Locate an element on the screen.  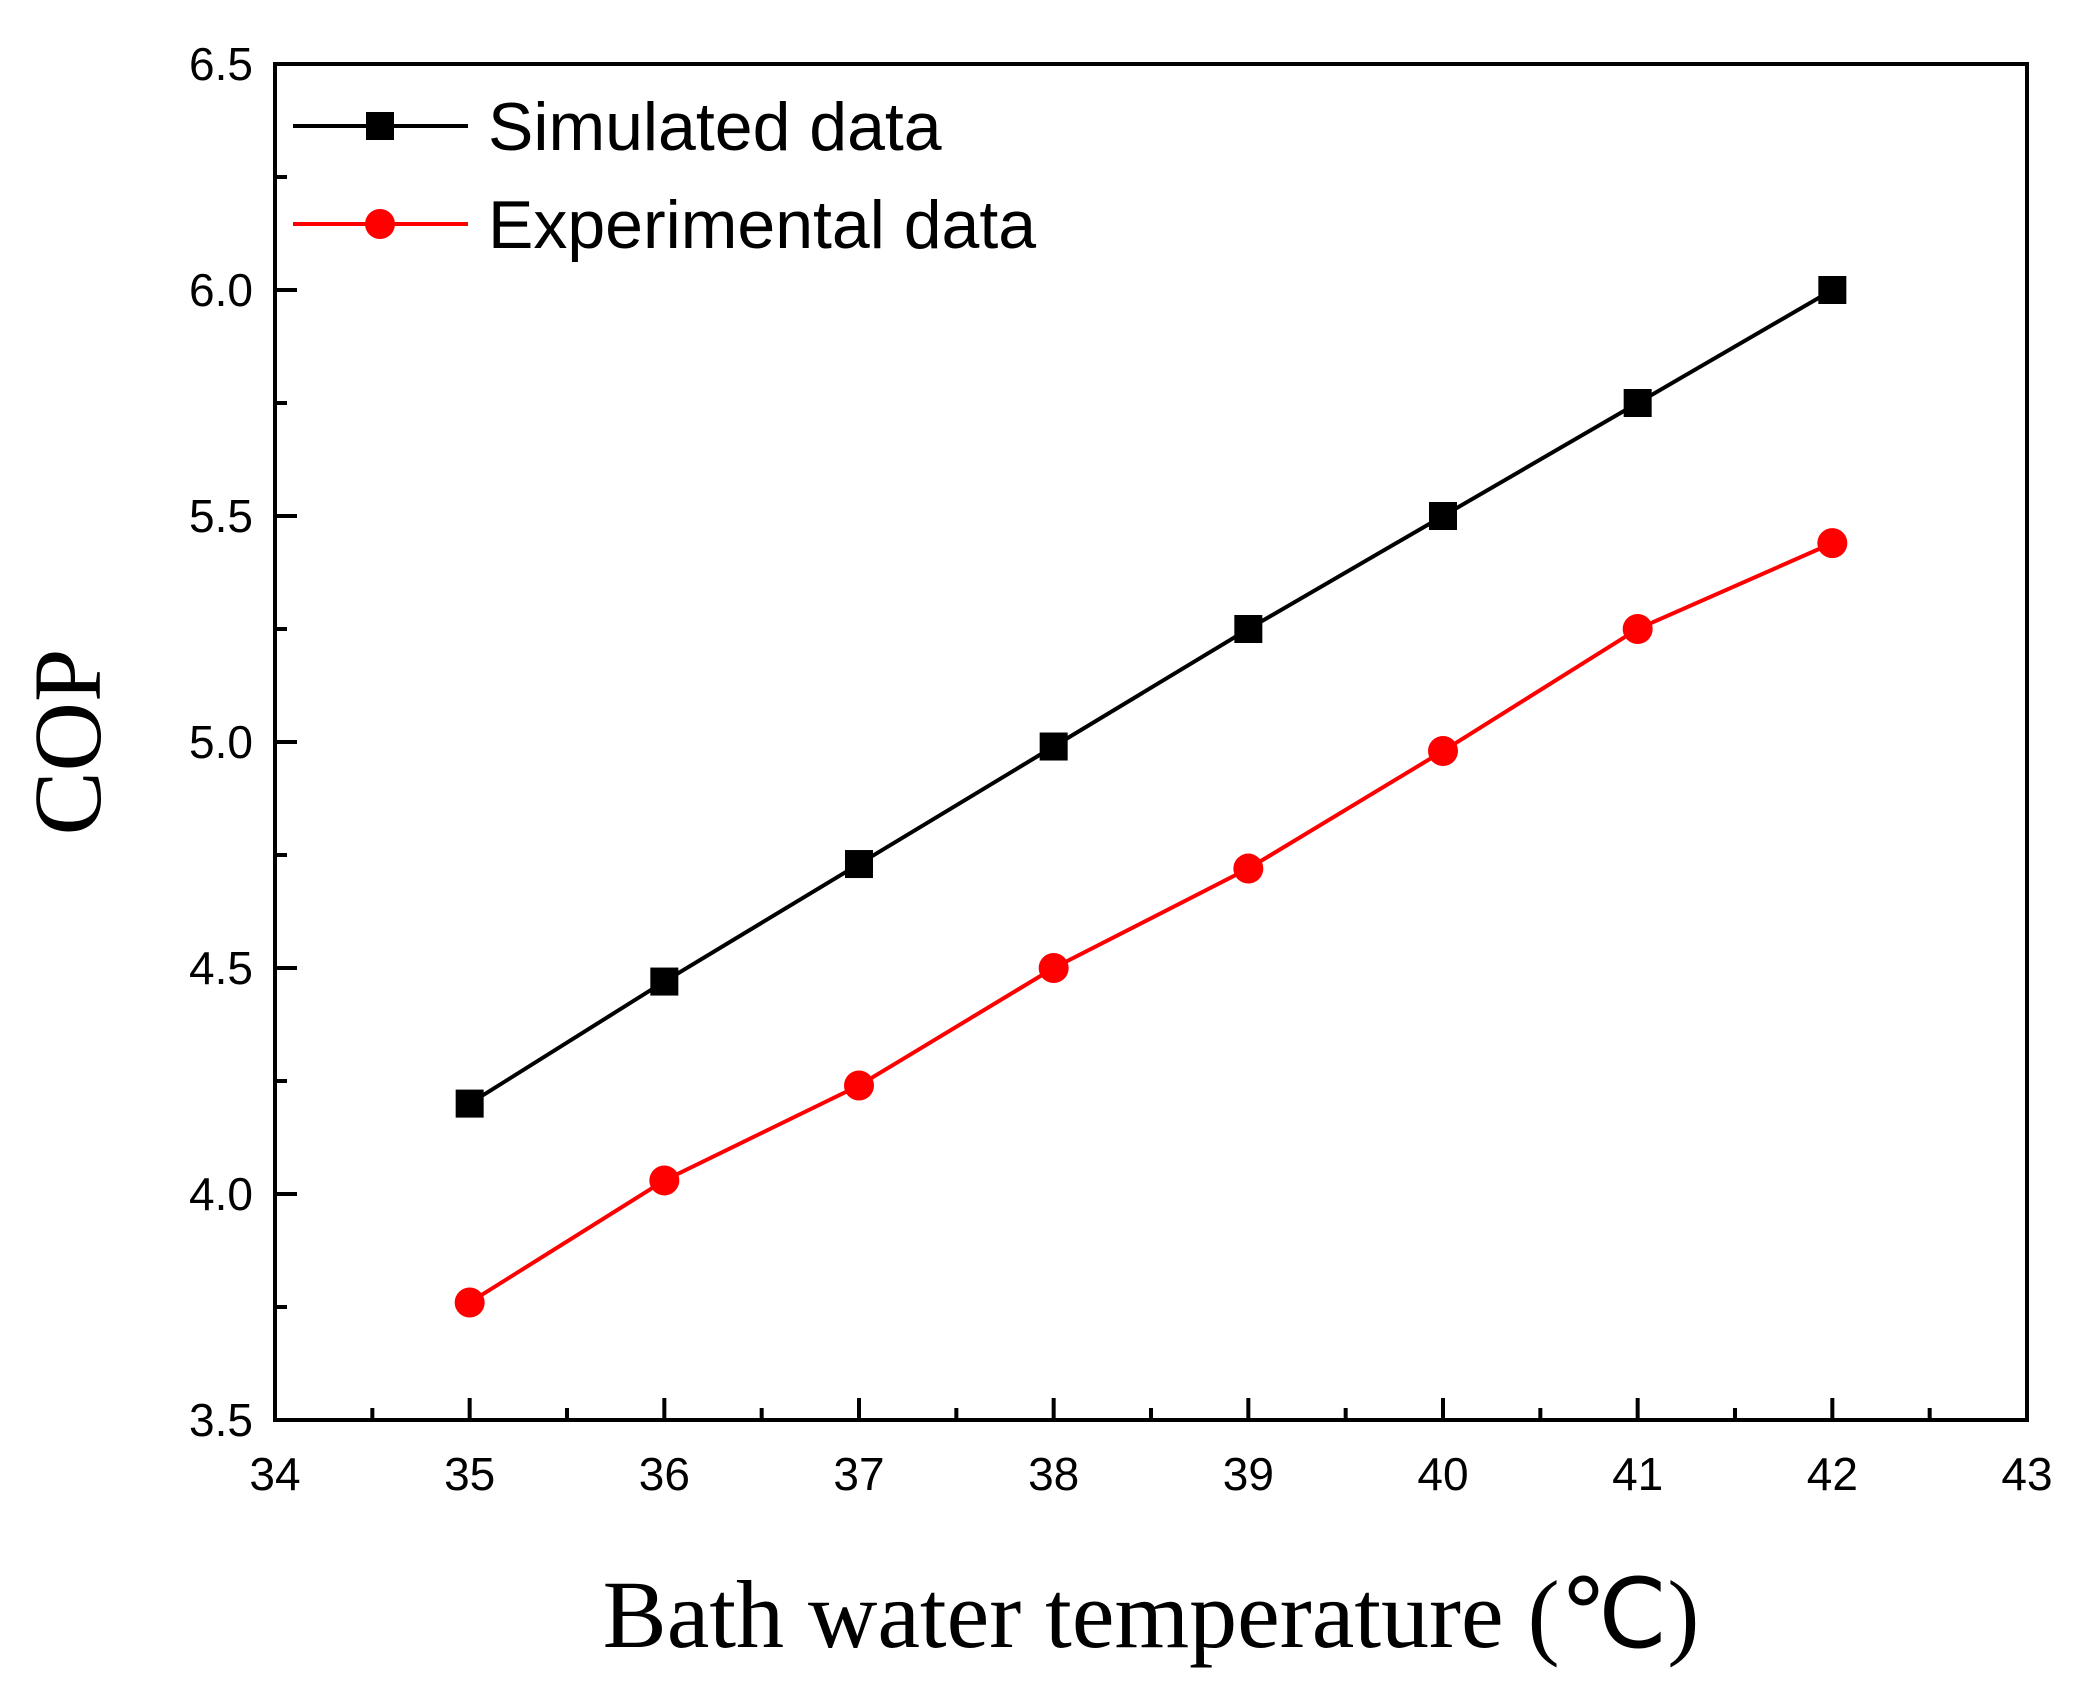
y-tick-label: 4.5 is located at coordinates (221, 968).